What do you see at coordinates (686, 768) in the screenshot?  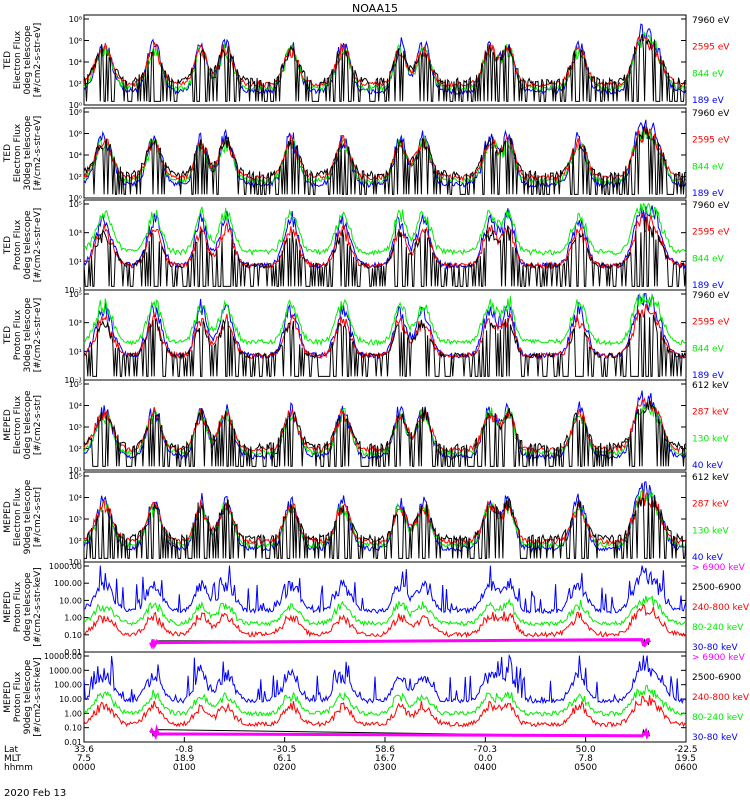 I see `x-tick-label-hhmm: 0600` at bounding box center [686, 768].